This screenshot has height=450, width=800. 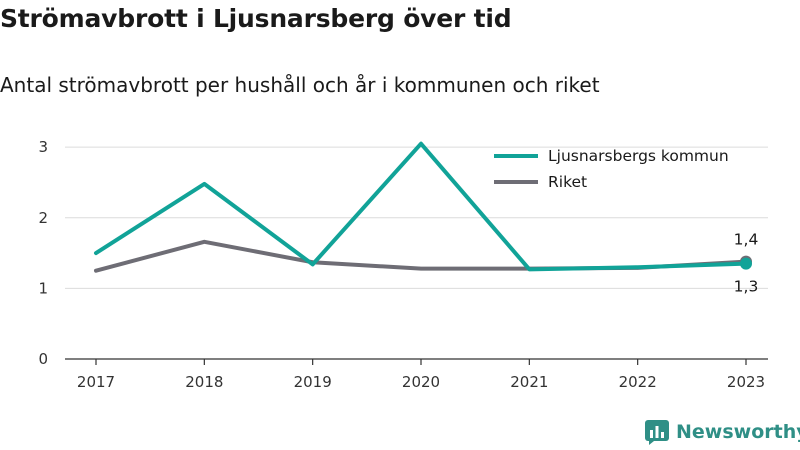 What do you see at coordinates (567, 182) in the screenshot?
I see `legend-label-riket: Riket` at bounding box center [567, 182].